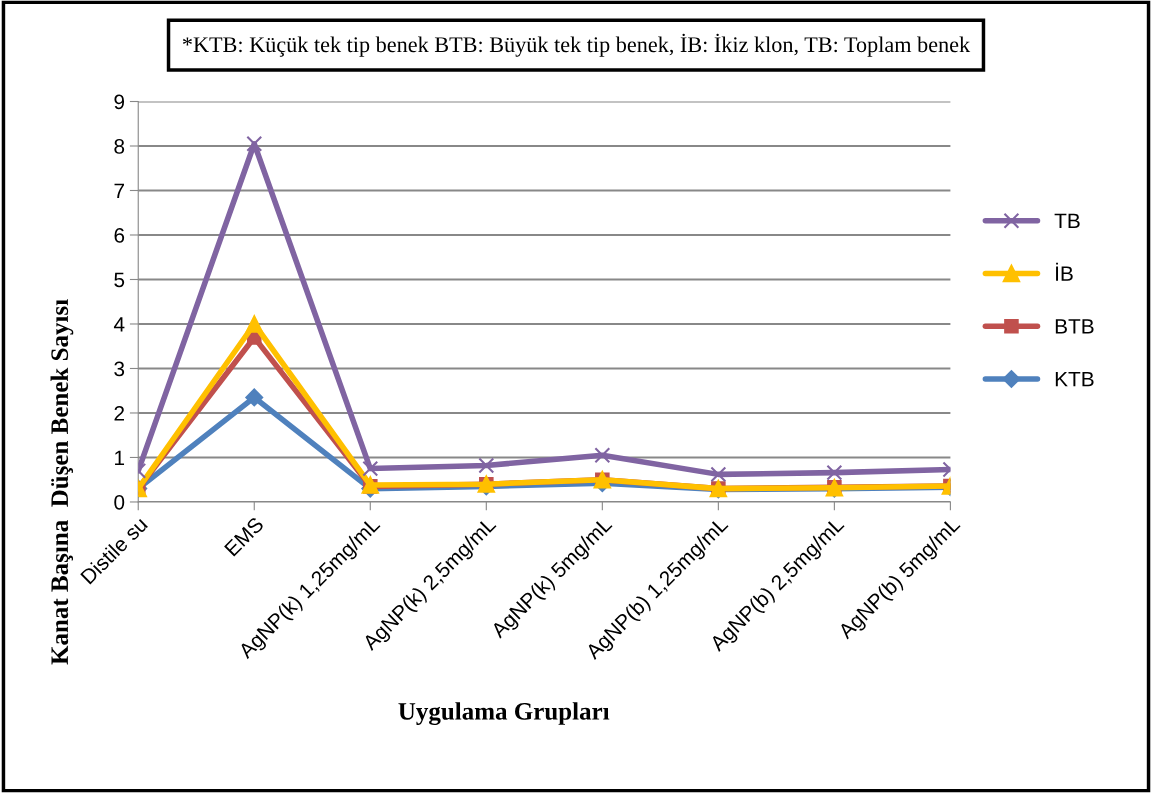 This screenshot has height=793, width=1152. What do you see at coordinates (119, 102) in the screenshot?
I see `y-tick-label: 9` at bounding box center [119, 102].